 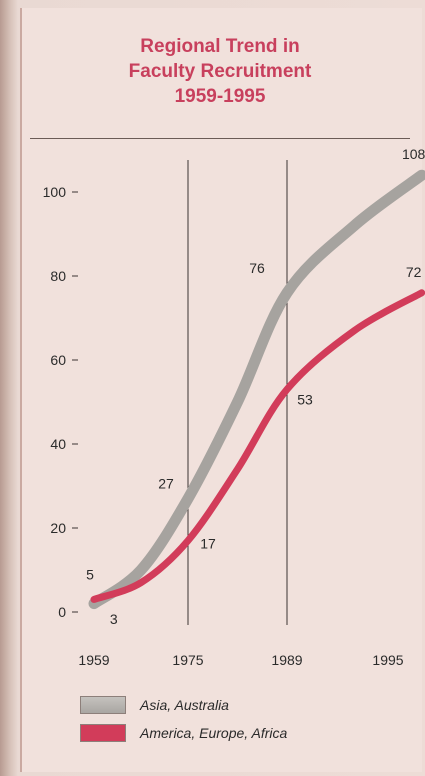 I want to click on legend: Asia, Australia America, Europe, Africa, so click(x=240, y=725).